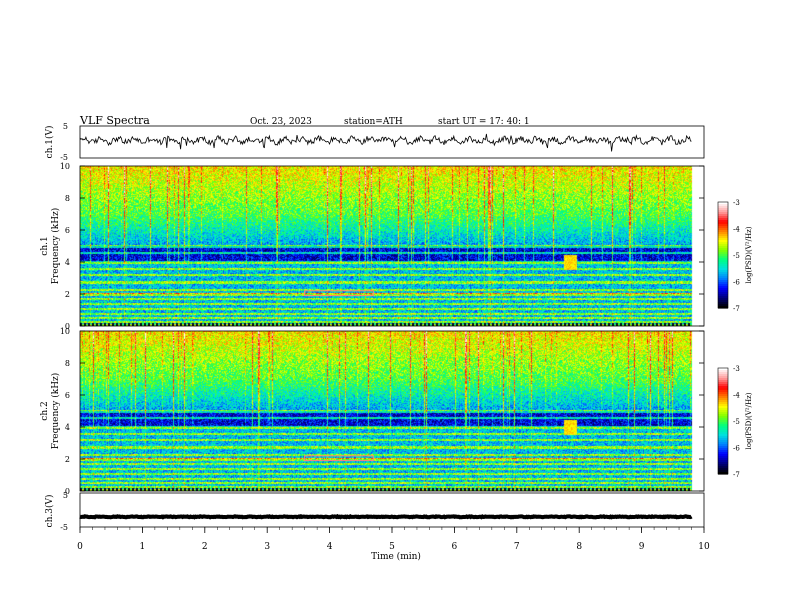 The width and height of the screenshot is (792, 612). What do you see at coordinates (749, 254) in the screenshot?
I see `ch1-colorbar-label: log(PSD)(V²/Hz)` at bounding box center [749, 254].